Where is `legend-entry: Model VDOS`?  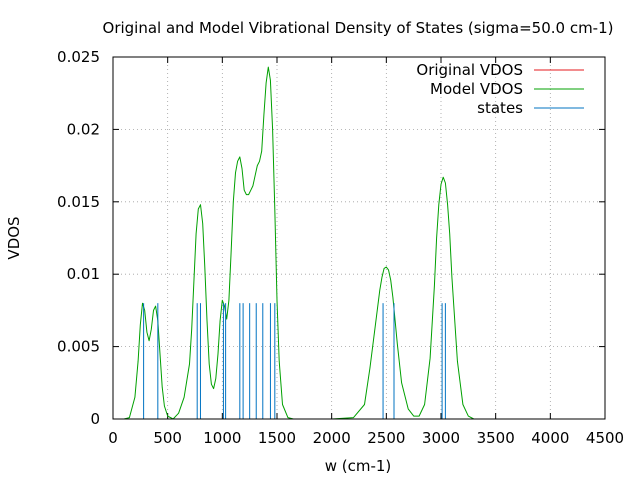
legend-entry: Model VDOS is located at coordinates (507, 89).